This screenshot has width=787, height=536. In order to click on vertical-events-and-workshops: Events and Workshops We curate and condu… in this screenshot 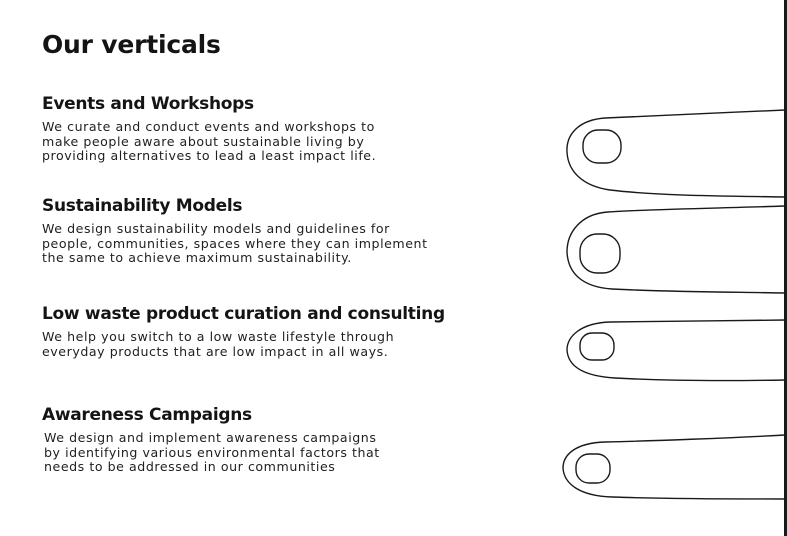, I will do `click(209, 129)`.